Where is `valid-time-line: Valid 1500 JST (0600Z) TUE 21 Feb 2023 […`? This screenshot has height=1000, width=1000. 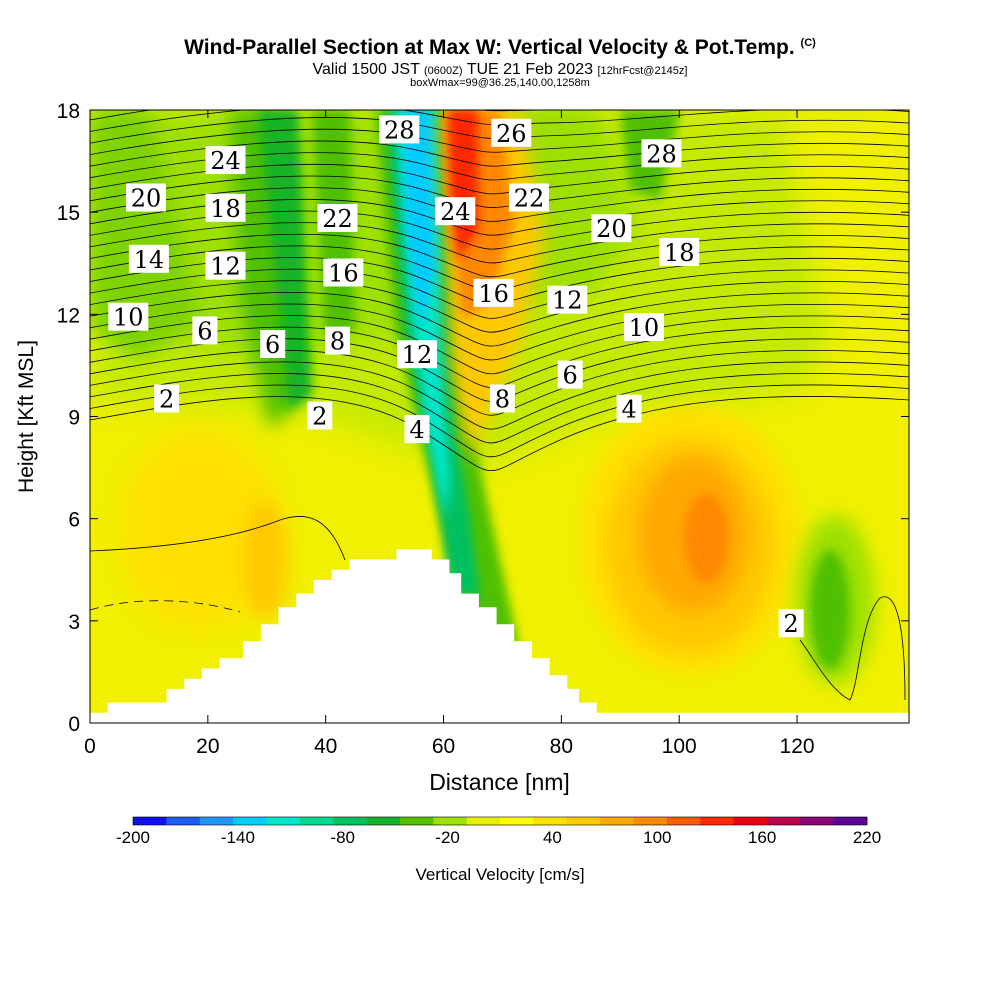 valid-time-line: Valid 1500 JST (0600Z) TUE 21 Feb 2023 [… is located at coordinates (500, 70).